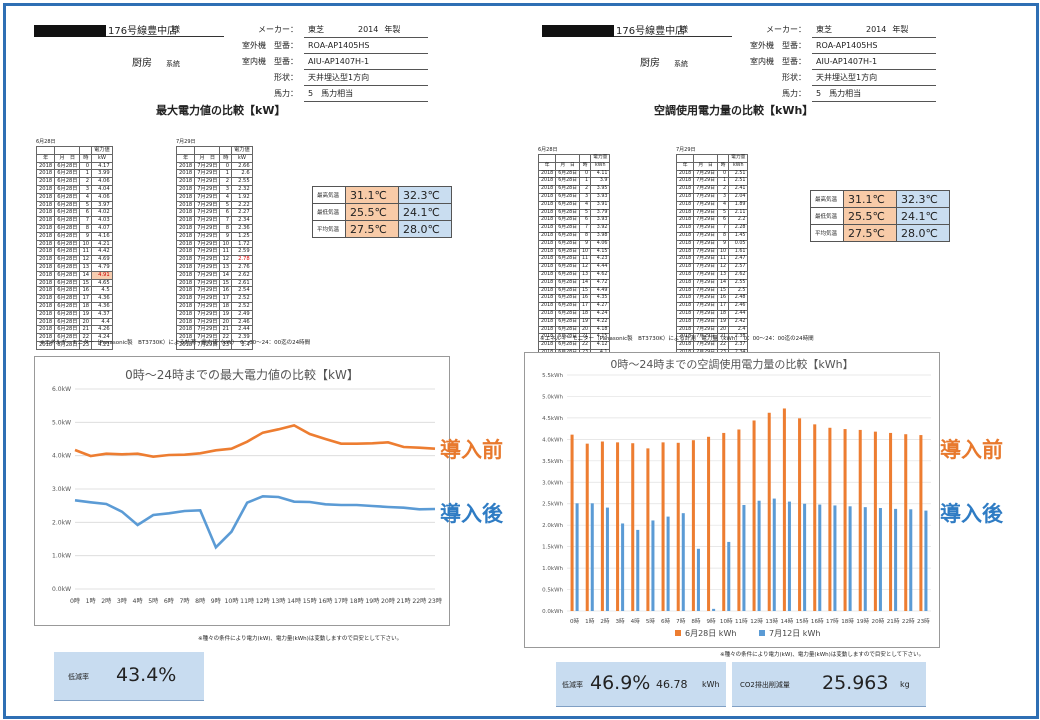 The image size is (1040, 720). What do you see at coordinates (738, 306) in the screenshot?
I see `table-cell: 2.46` at bounding box center [738, 306].